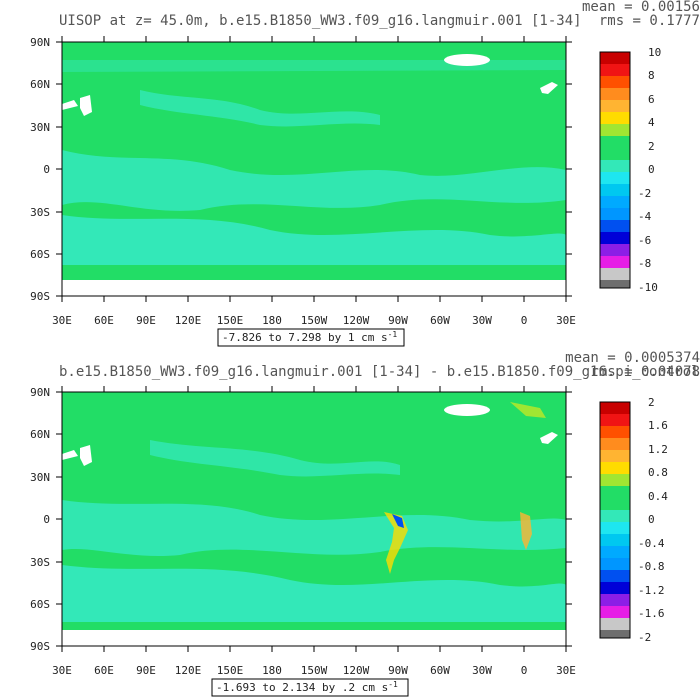  I want to click on colorbar-label: 6, so click(651, 99).